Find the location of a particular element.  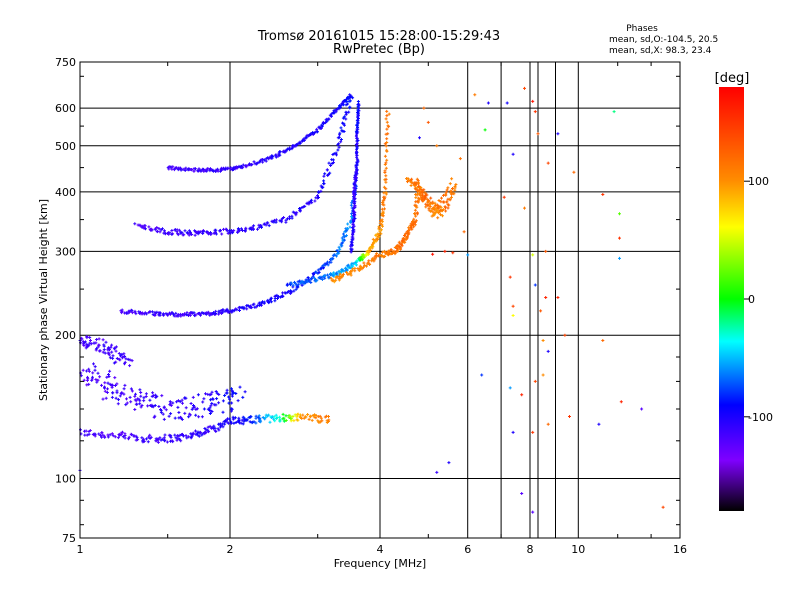

chart-subtitle: RwPretec (Bp) is located at coordinates (379, 49).